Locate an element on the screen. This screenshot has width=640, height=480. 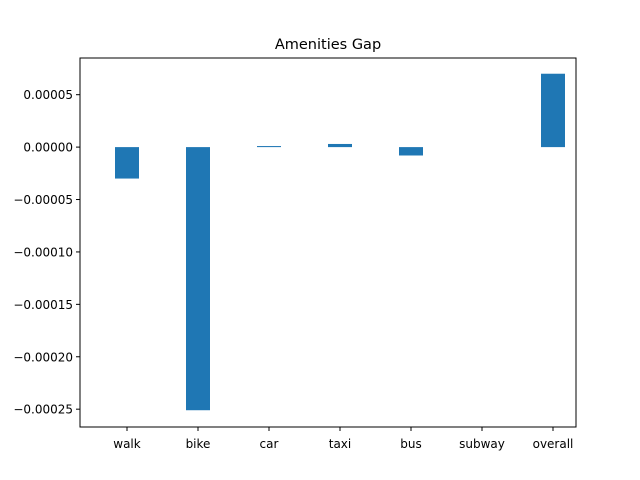
bar-car is located at coordinates (269, 147).